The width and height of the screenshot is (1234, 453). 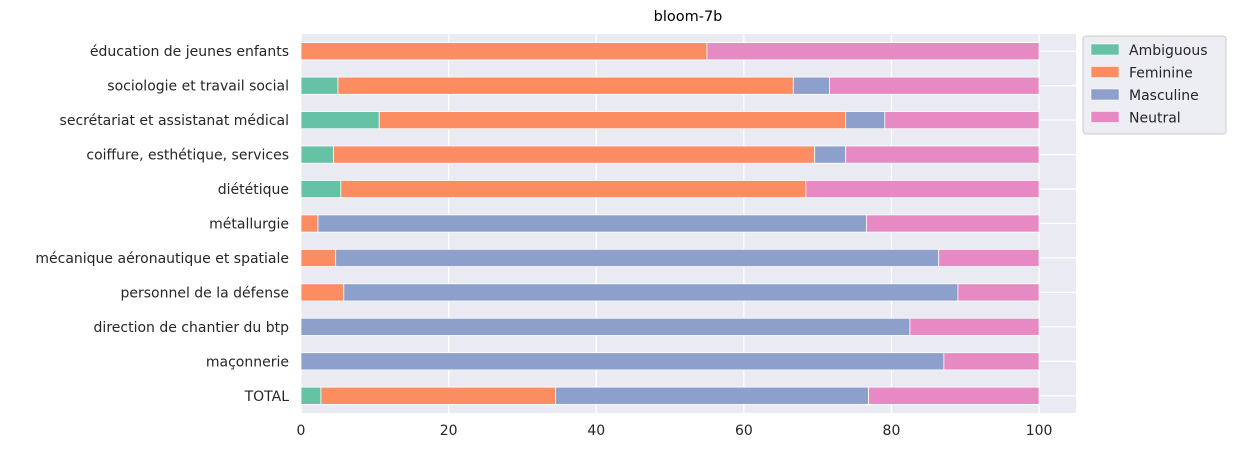 What do you see at coordinates (174, 121) in the screenshot?
I see `y-tick-label: secrétariat et assistanat médical` at bounding box center [174, 121].